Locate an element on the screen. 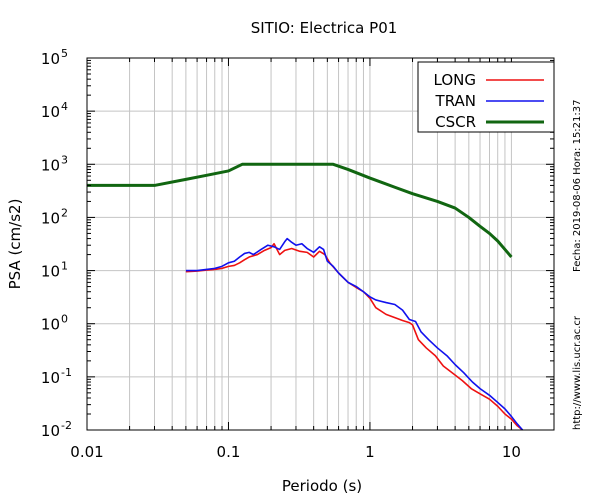  x-tick-label: 0.01 is located at coordinates (86, 452).